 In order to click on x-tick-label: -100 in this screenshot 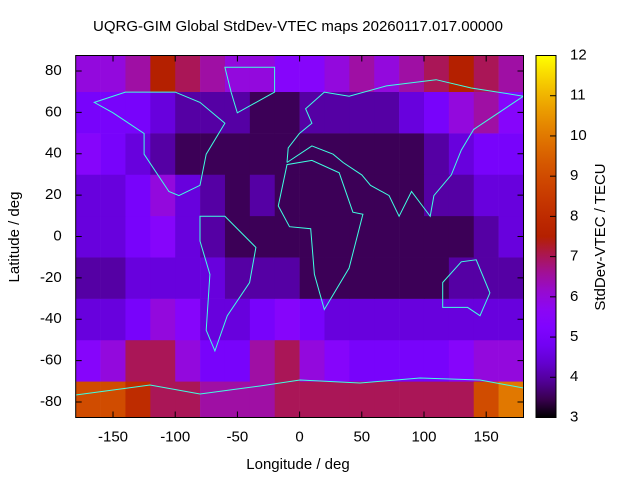, I will do `click(175, 436)`.